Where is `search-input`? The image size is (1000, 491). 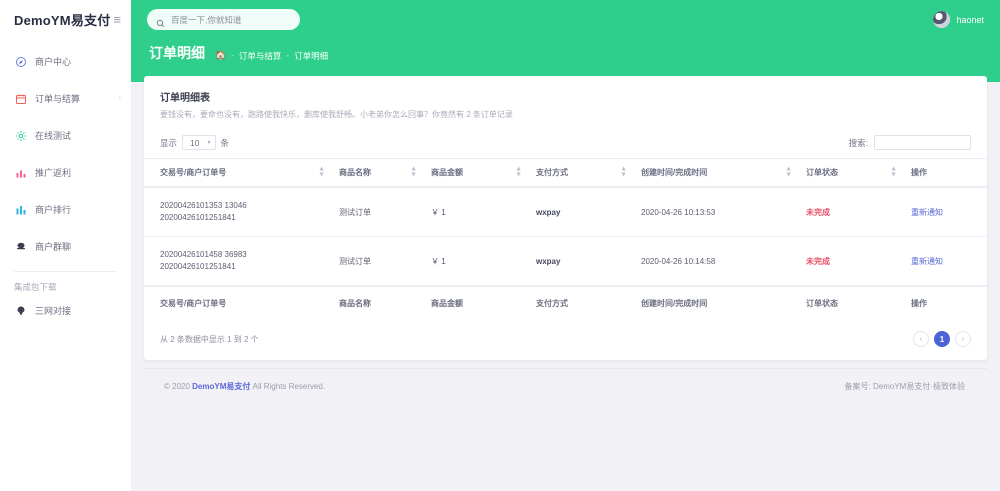
search-input is located at coordinates (231, 19).